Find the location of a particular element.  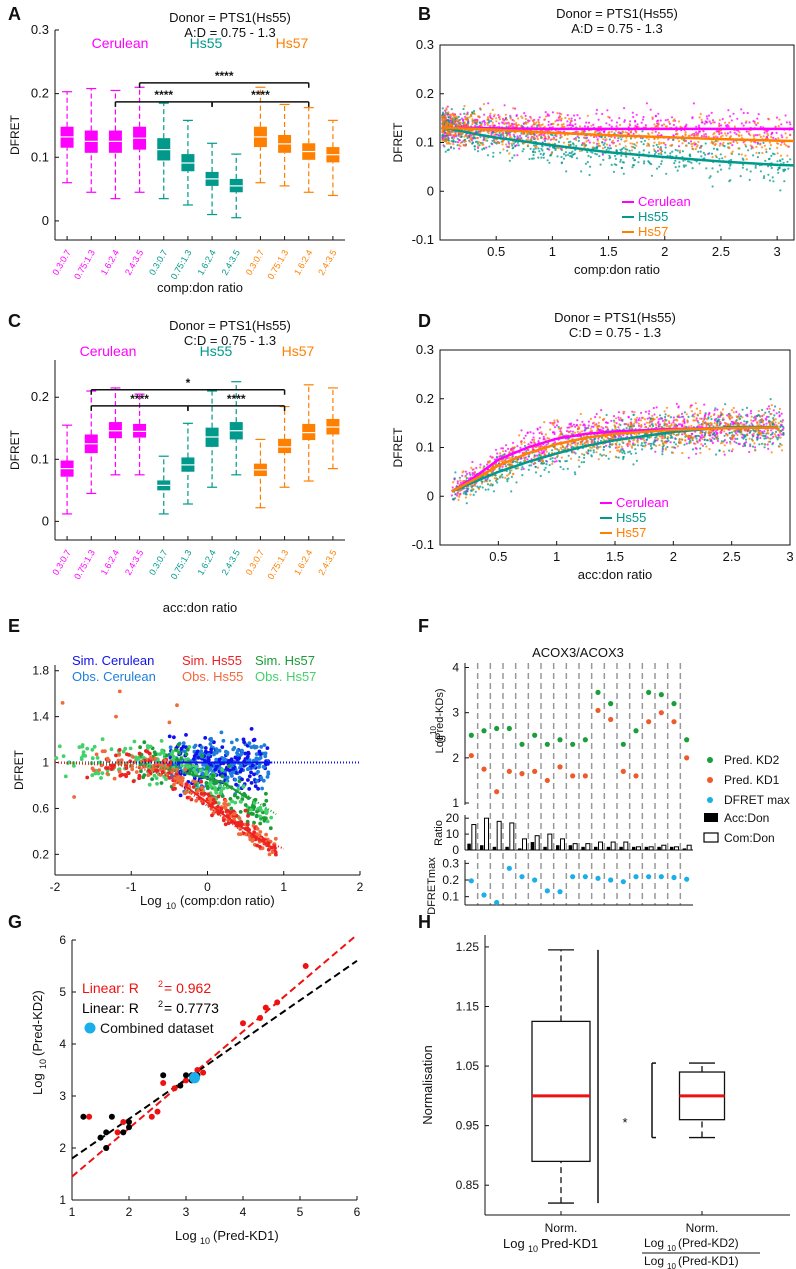

box-5: 0.75:1.3 is located at coordinates (182, 501).